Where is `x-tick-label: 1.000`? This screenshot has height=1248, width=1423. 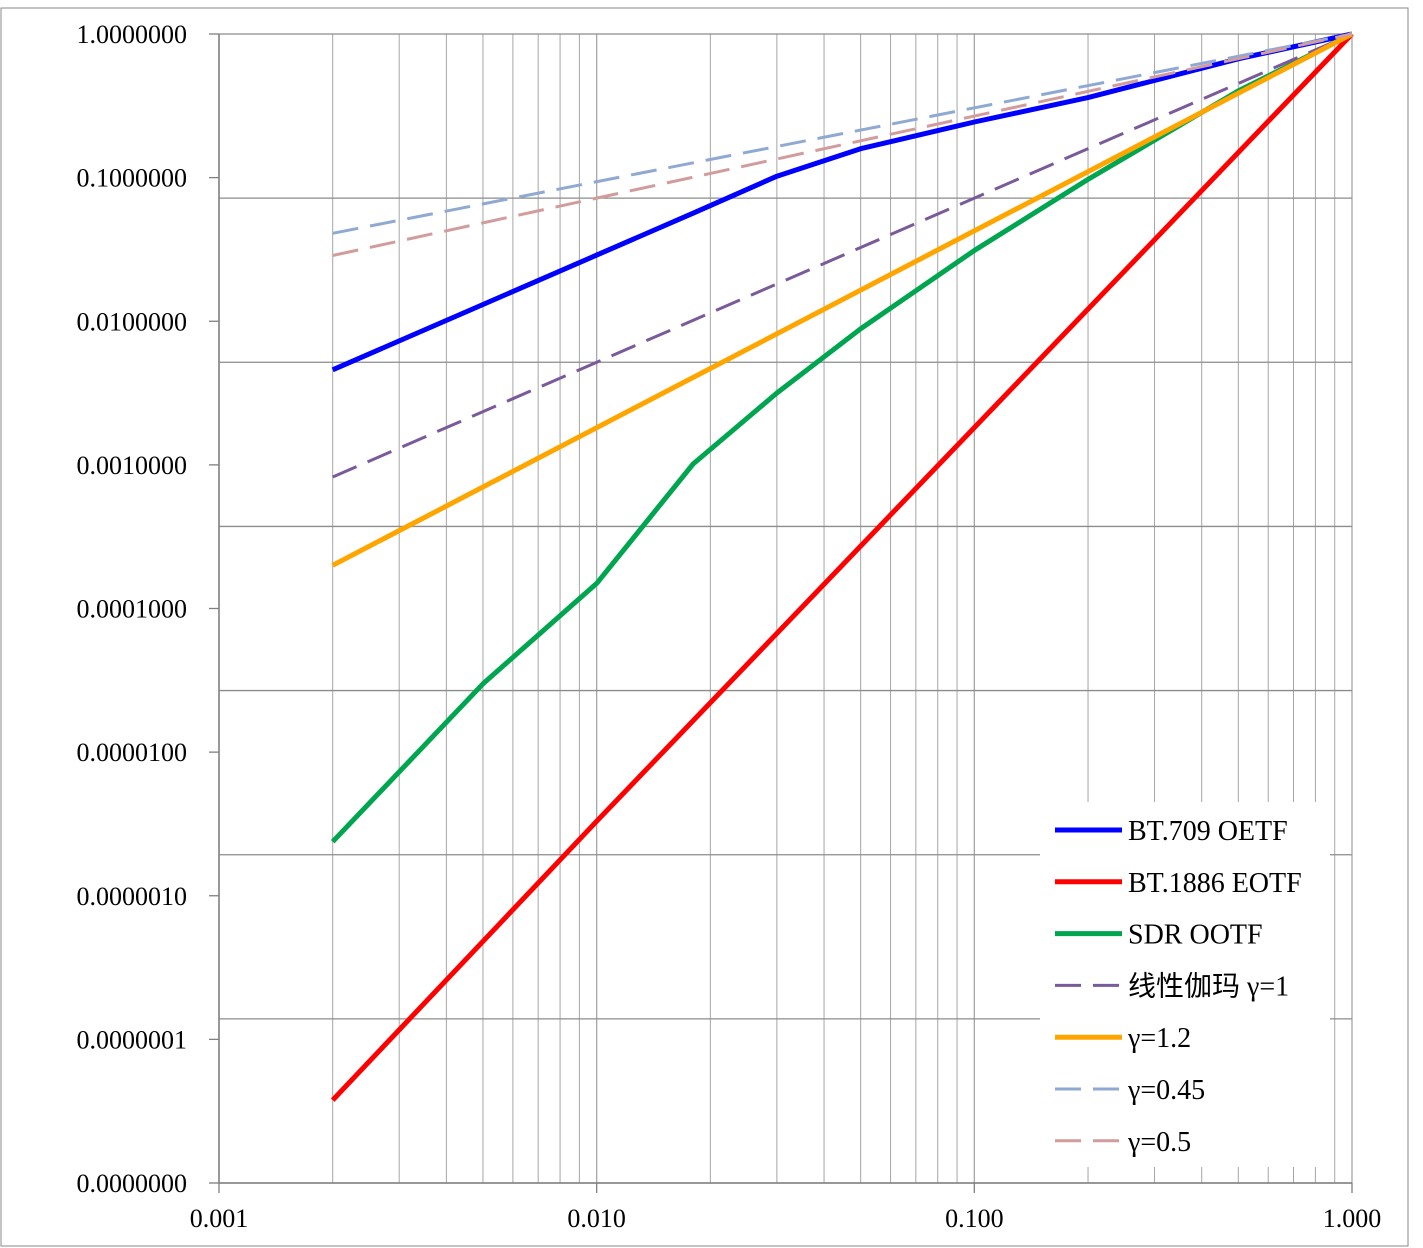 x-tick-label: 1.000 is located at coordinates (1352, 1218).